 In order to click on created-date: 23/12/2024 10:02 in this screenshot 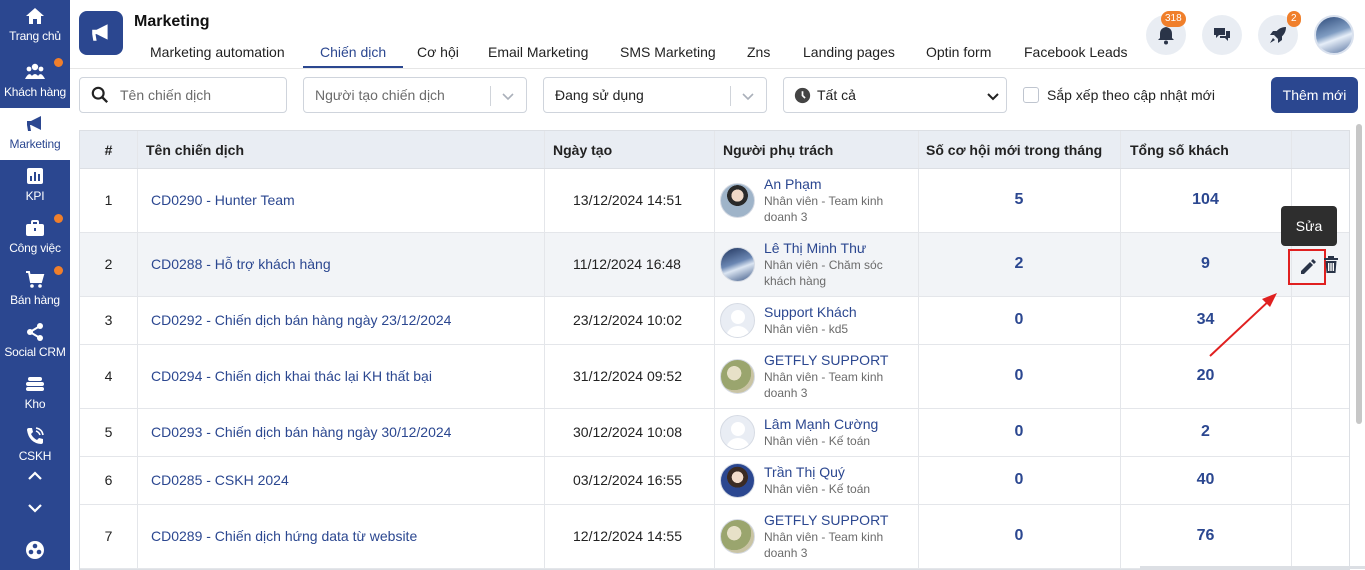, I will do `click(627, 320)`.